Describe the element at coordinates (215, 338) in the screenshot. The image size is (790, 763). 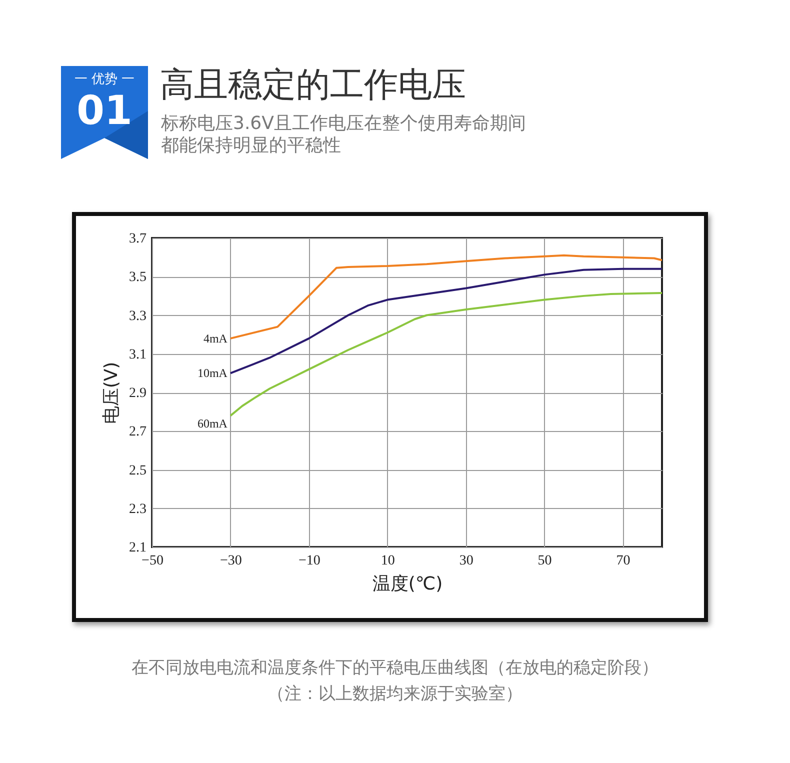
I see `series-label: 4mA` at that location.